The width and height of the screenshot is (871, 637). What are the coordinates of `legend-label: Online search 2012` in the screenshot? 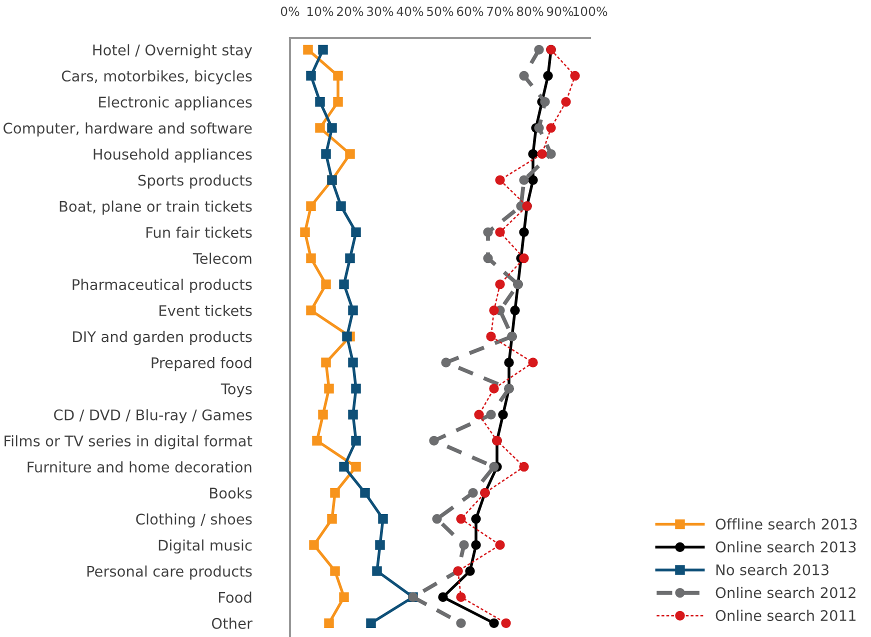 It's located at (786, 592).